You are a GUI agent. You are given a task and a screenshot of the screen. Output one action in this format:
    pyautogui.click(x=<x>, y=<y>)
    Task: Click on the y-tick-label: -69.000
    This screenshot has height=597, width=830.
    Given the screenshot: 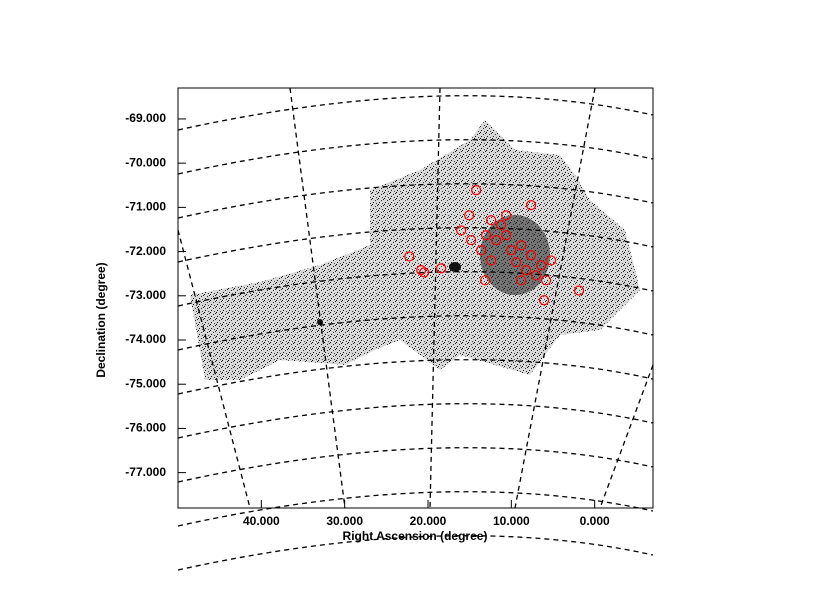 What is the action you would take?
    pyautogui.click(x=145, y=118)
    